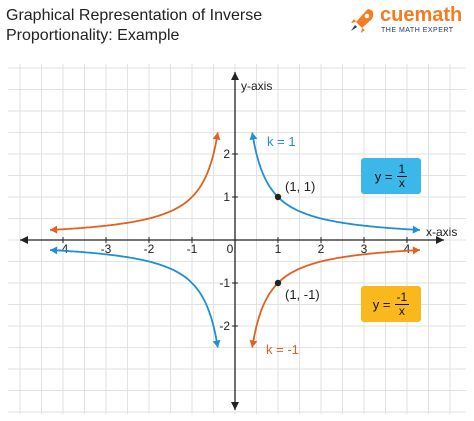 The width and height of the screenshot is (474, 421). What do you see at coordinates (24, 240) in the screenshot?
I see `x-axis-arrow-left` at bounding box center [24, 240].